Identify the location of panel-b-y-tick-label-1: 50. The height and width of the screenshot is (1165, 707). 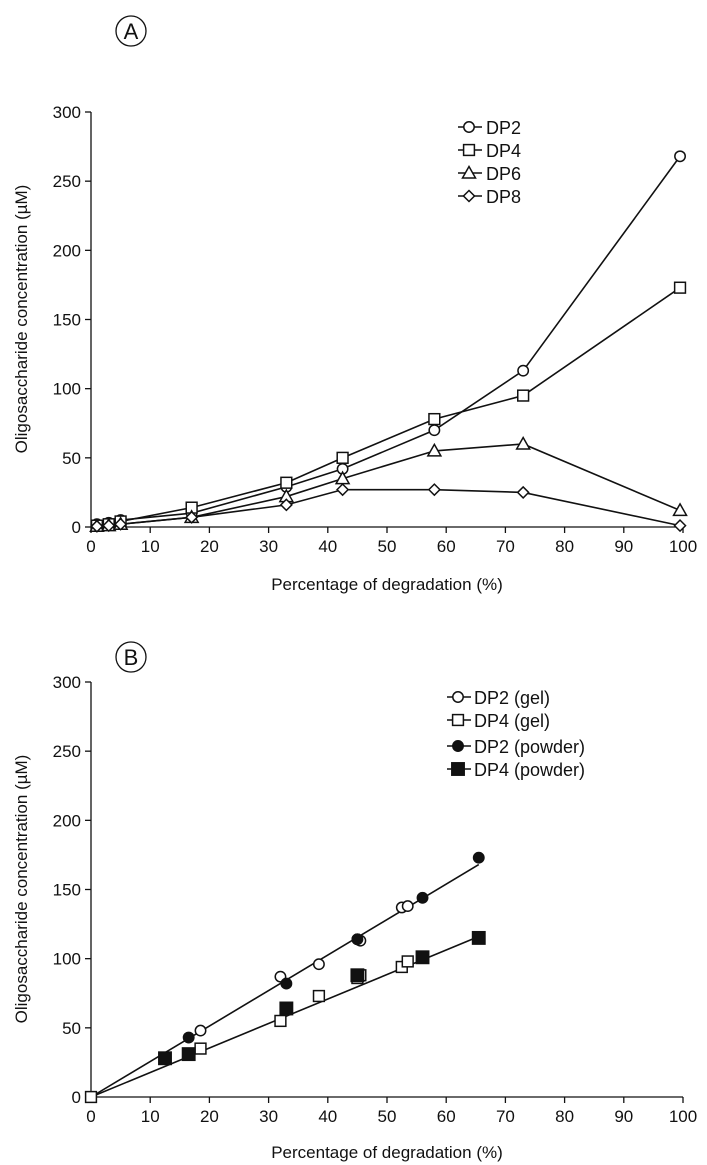
(71, 1028).